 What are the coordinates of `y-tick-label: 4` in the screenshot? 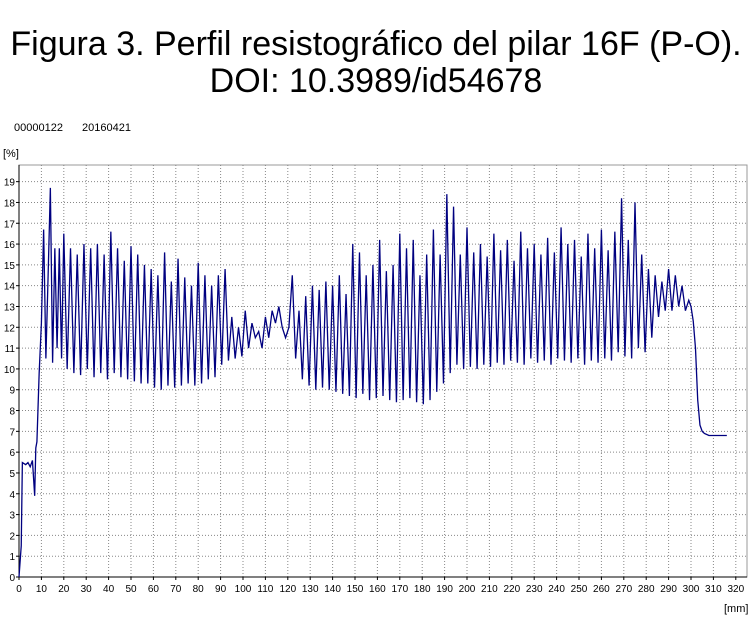 It's located at (12, 495).